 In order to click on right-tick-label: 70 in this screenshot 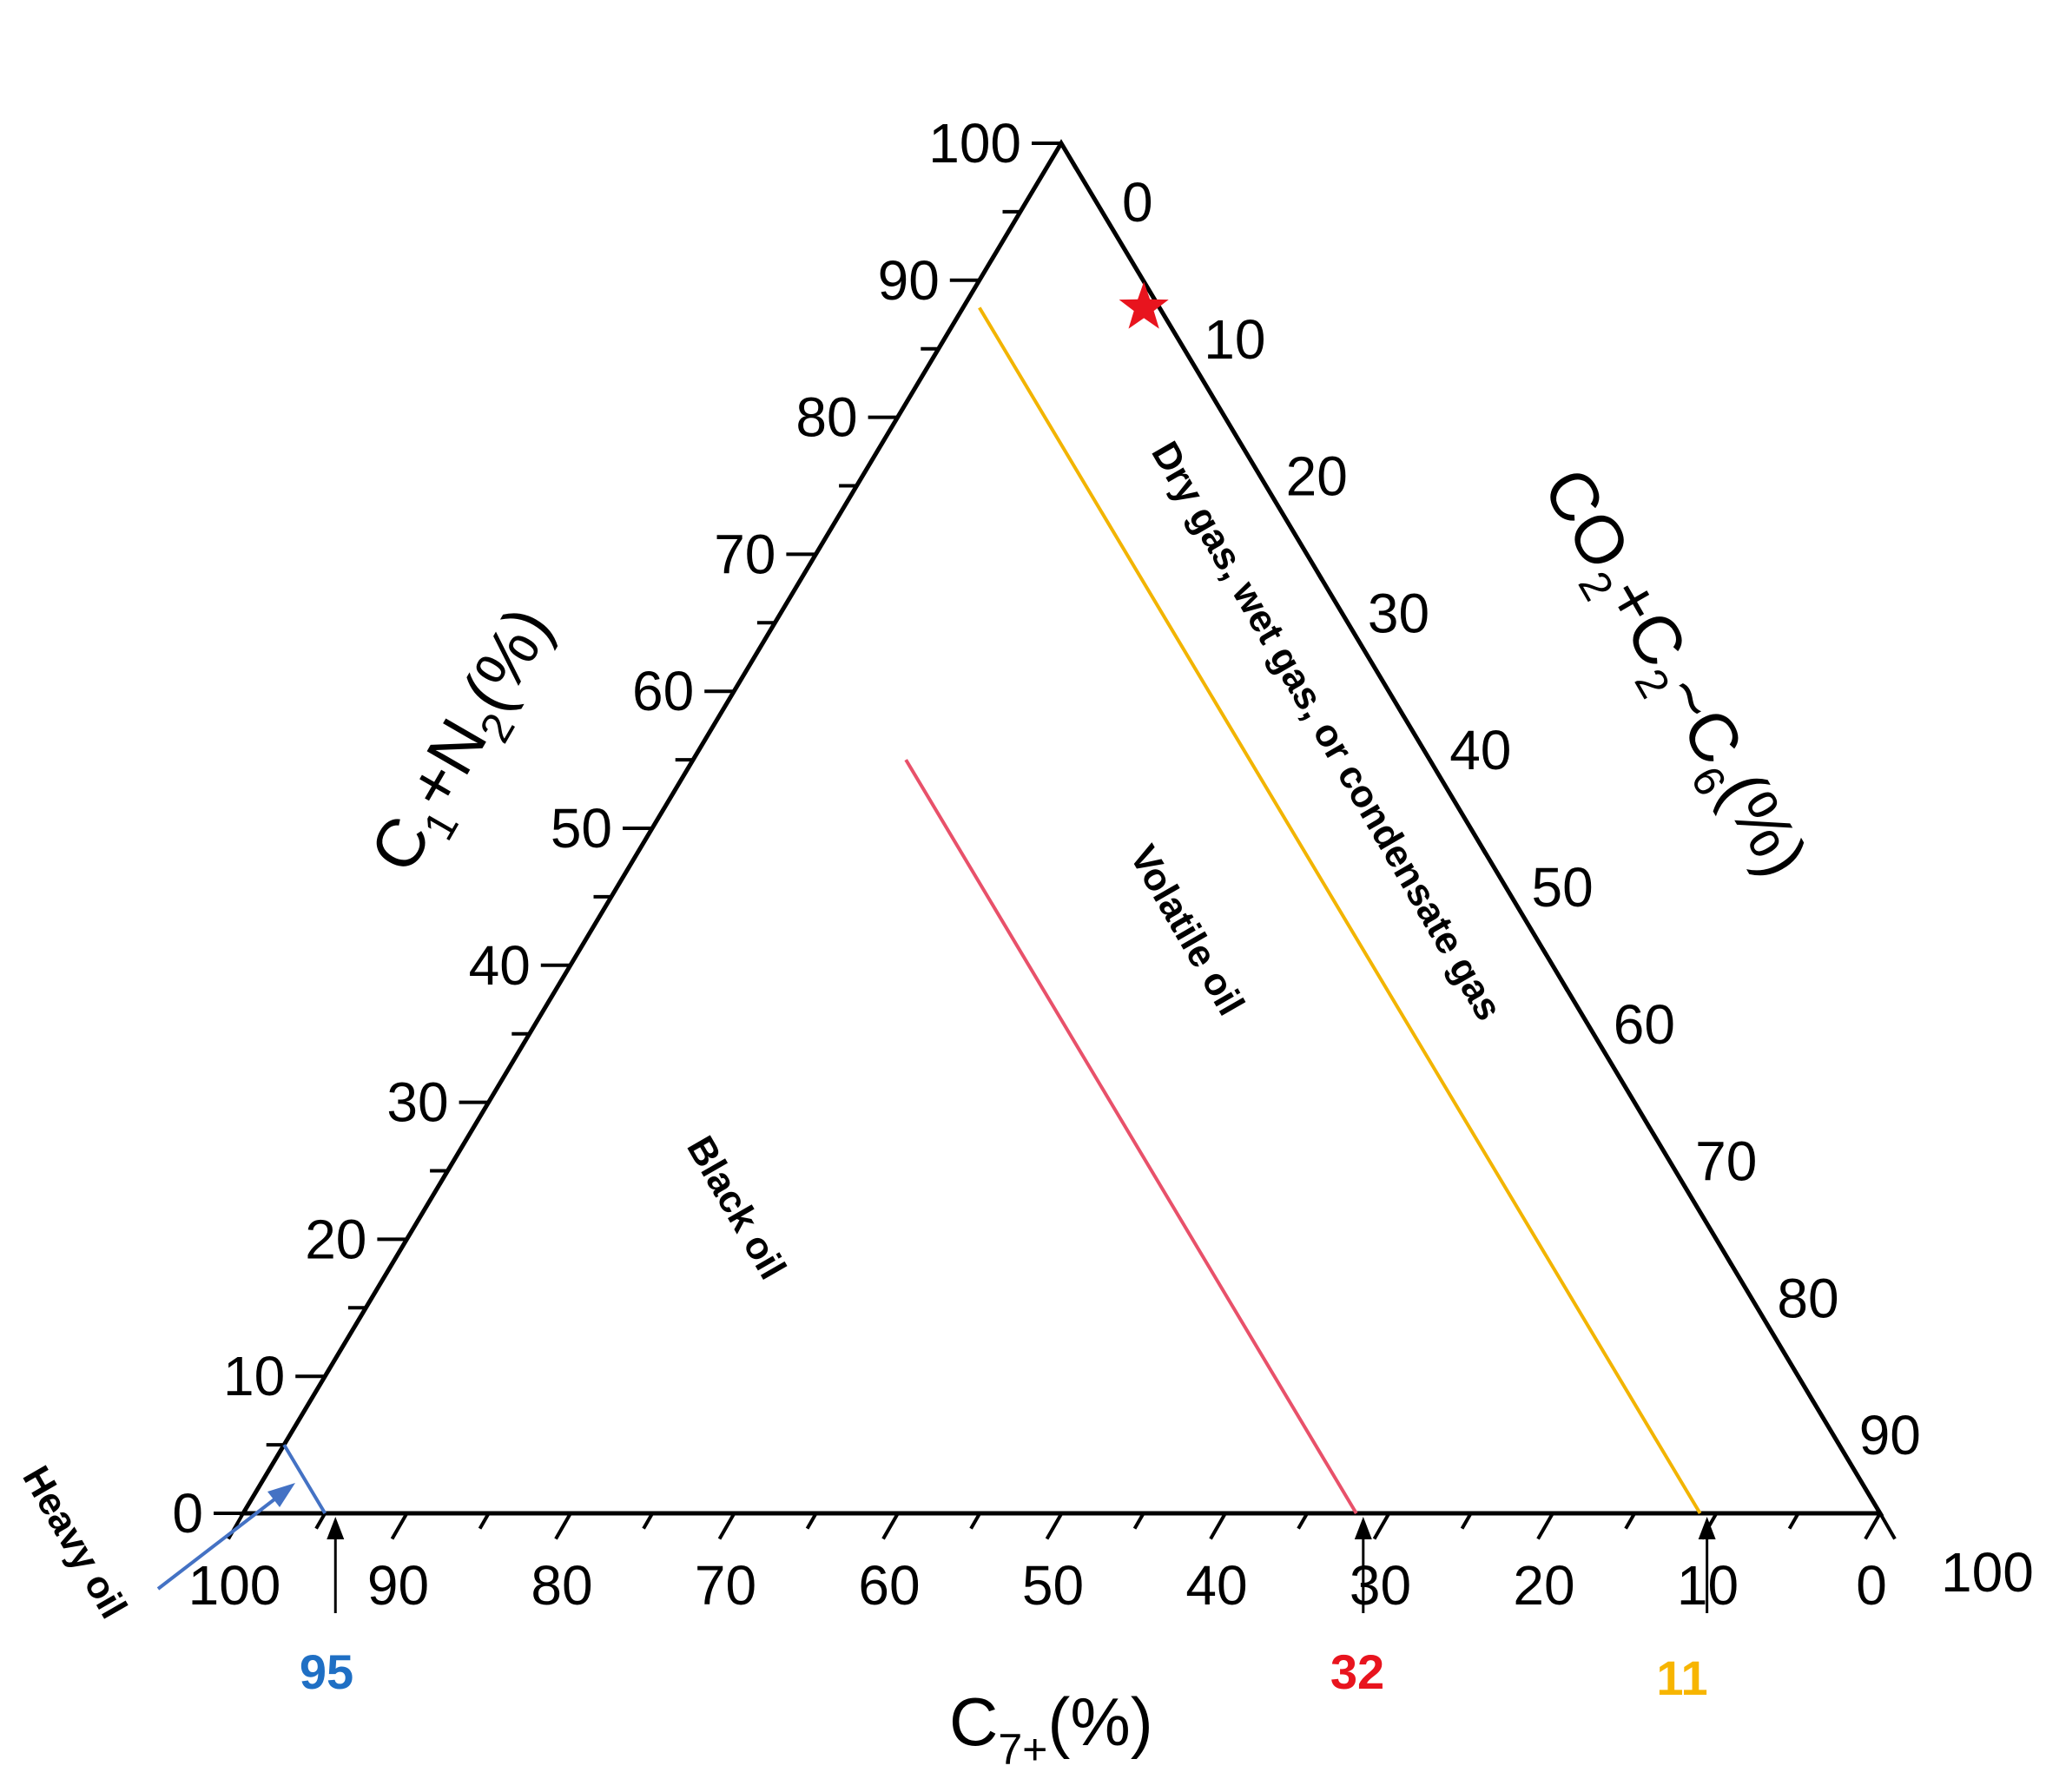, I will do `click(1726, 1161)`.